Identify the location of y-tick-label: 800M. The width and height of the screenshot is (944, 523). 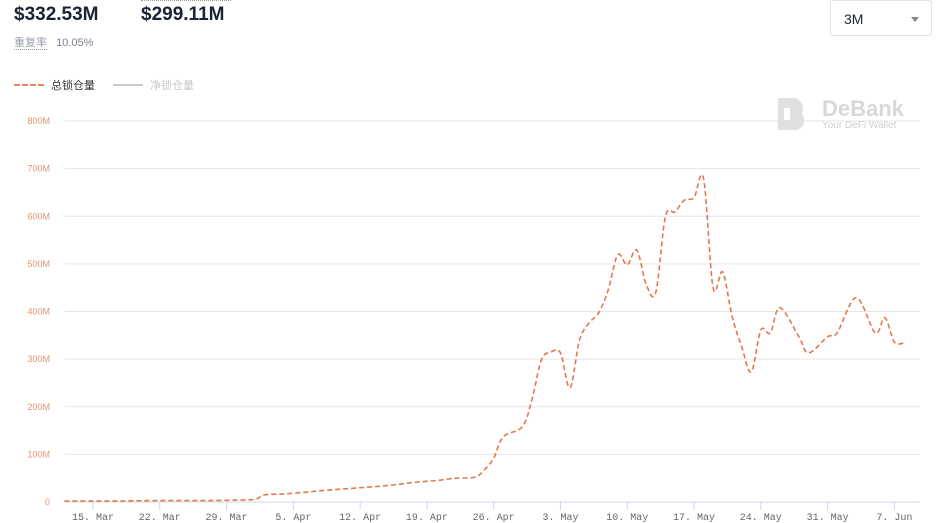
(38, 121).